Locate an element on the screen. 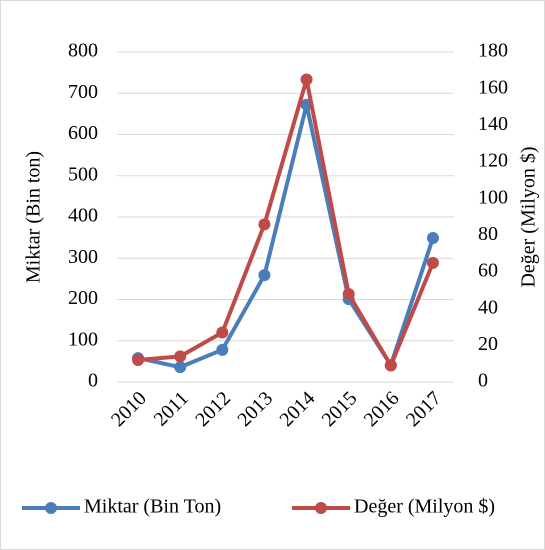  y2-tick-label: 180 is located at coordinates (493, 51).